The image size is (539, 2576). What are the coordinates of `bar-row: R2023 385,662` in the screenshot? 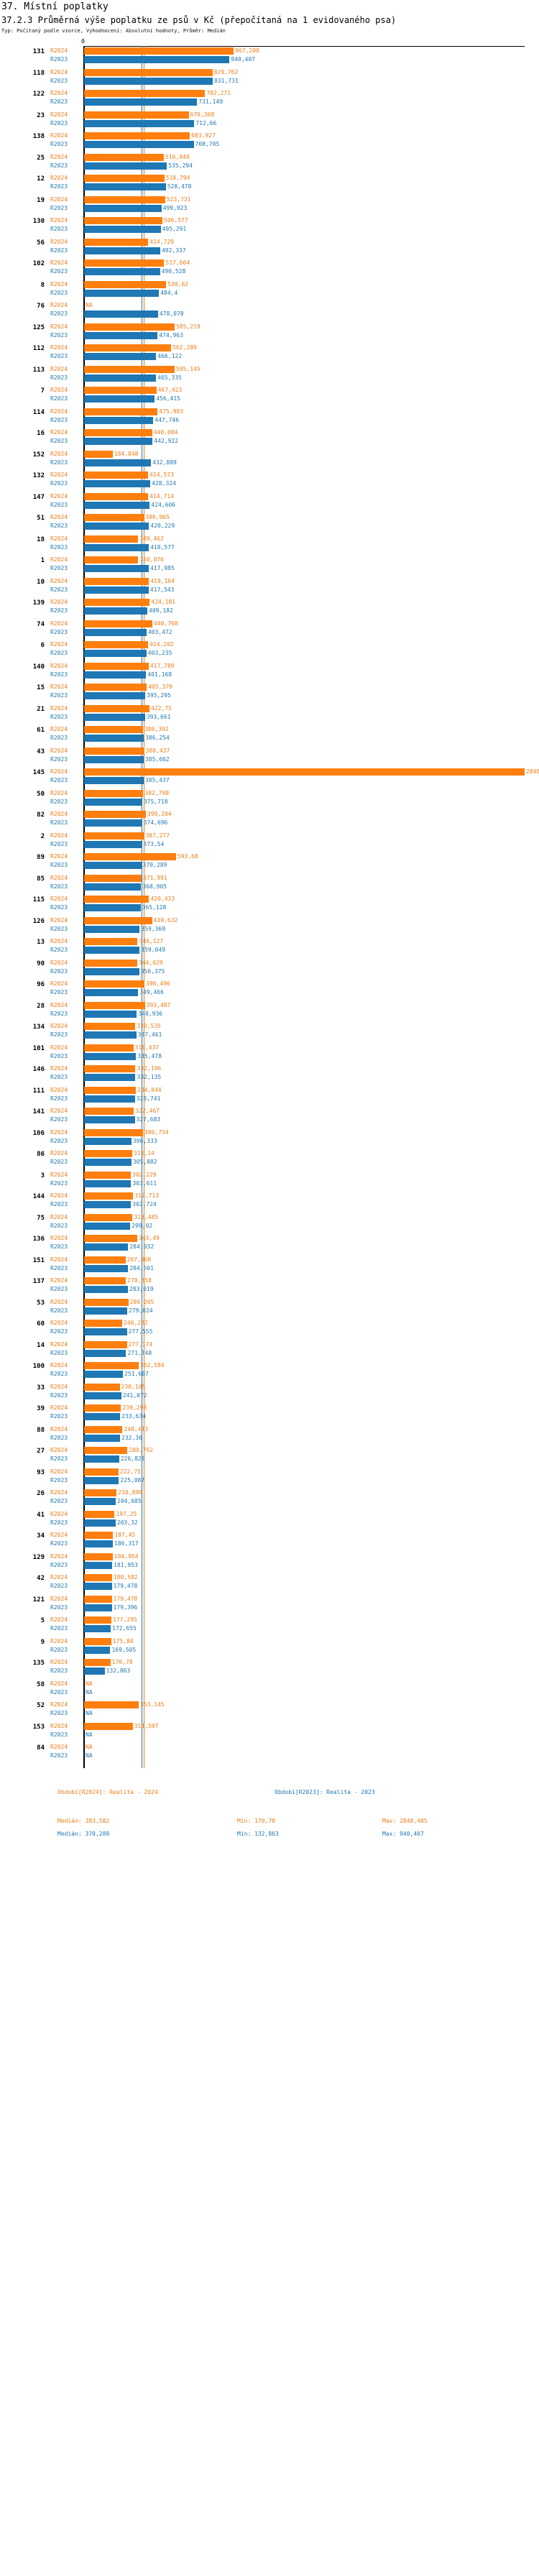 It's located at (269, 759).